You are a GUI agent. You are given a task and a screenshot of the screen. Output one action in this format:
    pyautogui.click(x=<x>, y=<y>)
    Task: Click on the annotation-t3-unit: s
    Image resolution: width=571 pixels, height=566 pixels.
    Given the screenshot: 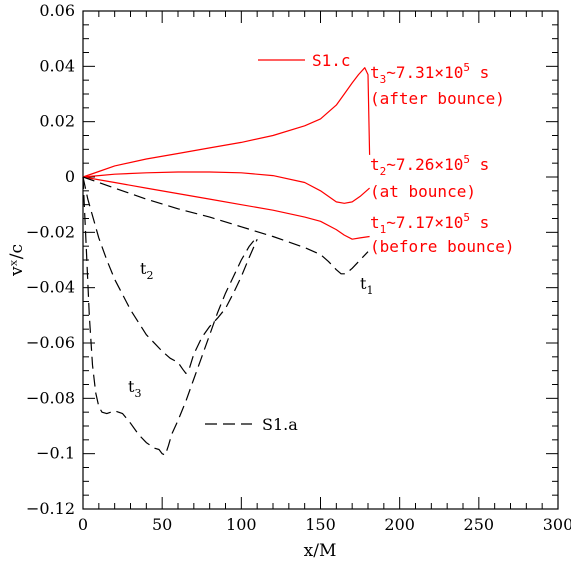 What is the action you would take?
    pyautogui.click(x=479, y=72)
    